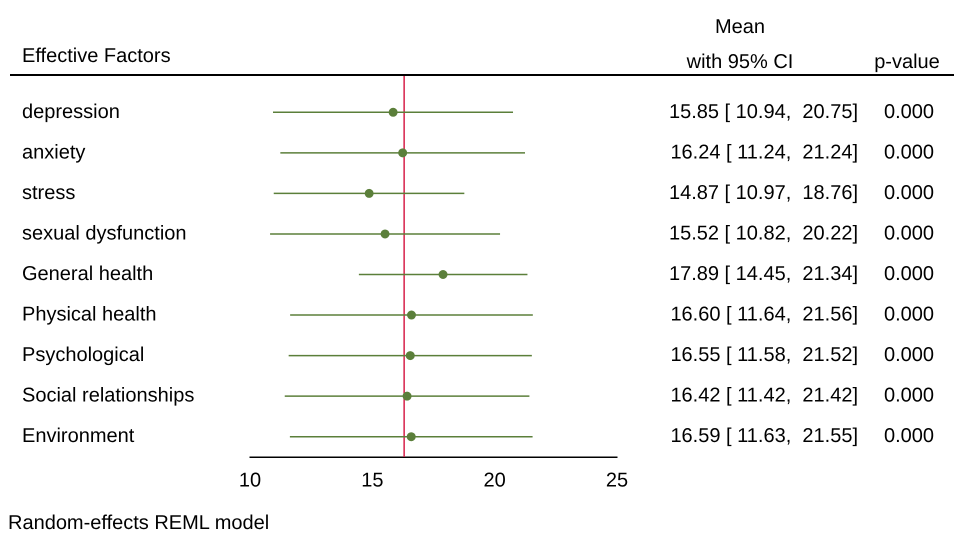 This screenshot has height=544, width=954. What do you see at coordinates (907, 62) in the screenshot?
I see `text: p-value` at bounding box center [907, 62].